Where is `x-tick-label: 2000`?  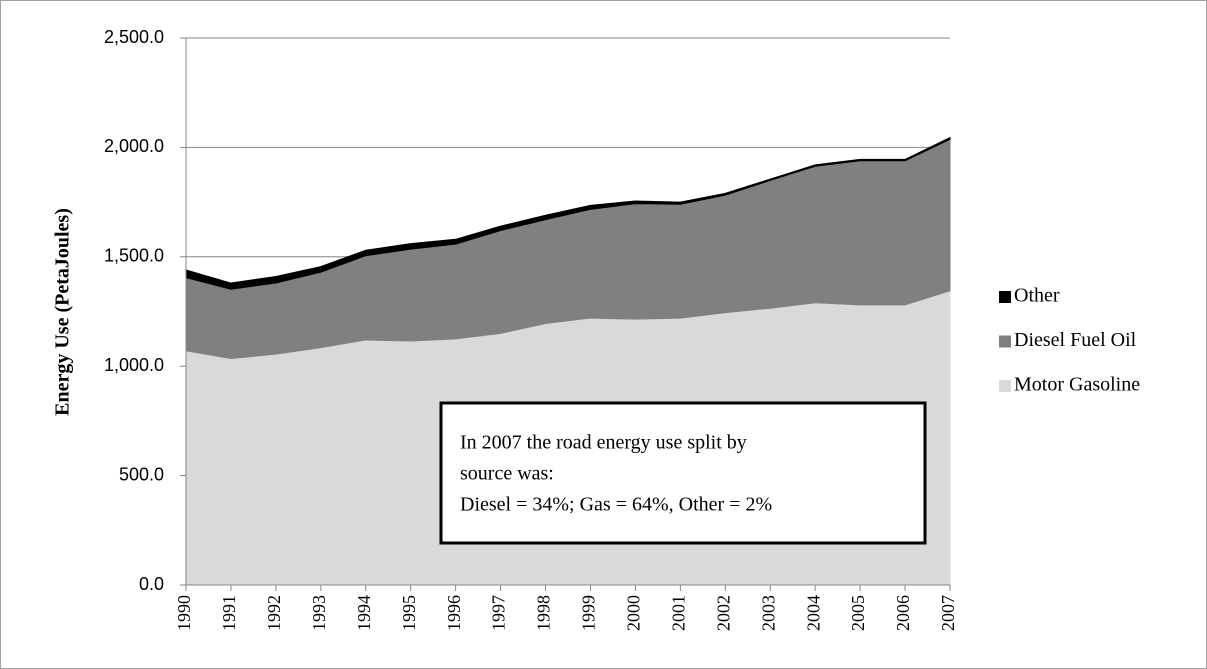 x-tick-label: 2000 is located at coordinates (634, 613).